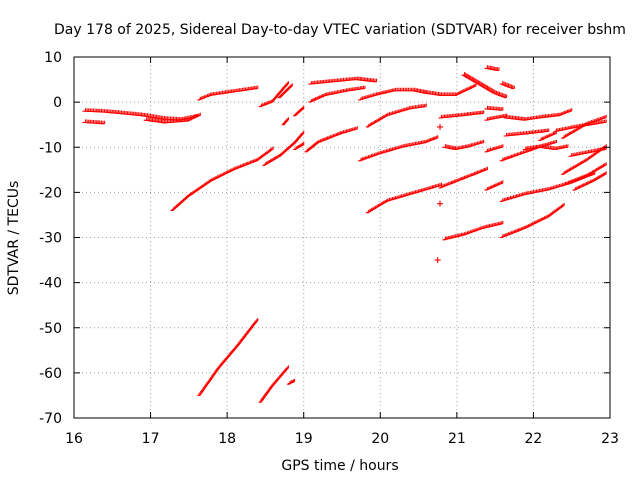 This screenshot has width=640, height=484. What do you see at coordinates (151, 439) in the screenshot?
I see `x-tick-label: 17` at bounding box center [151, 439].